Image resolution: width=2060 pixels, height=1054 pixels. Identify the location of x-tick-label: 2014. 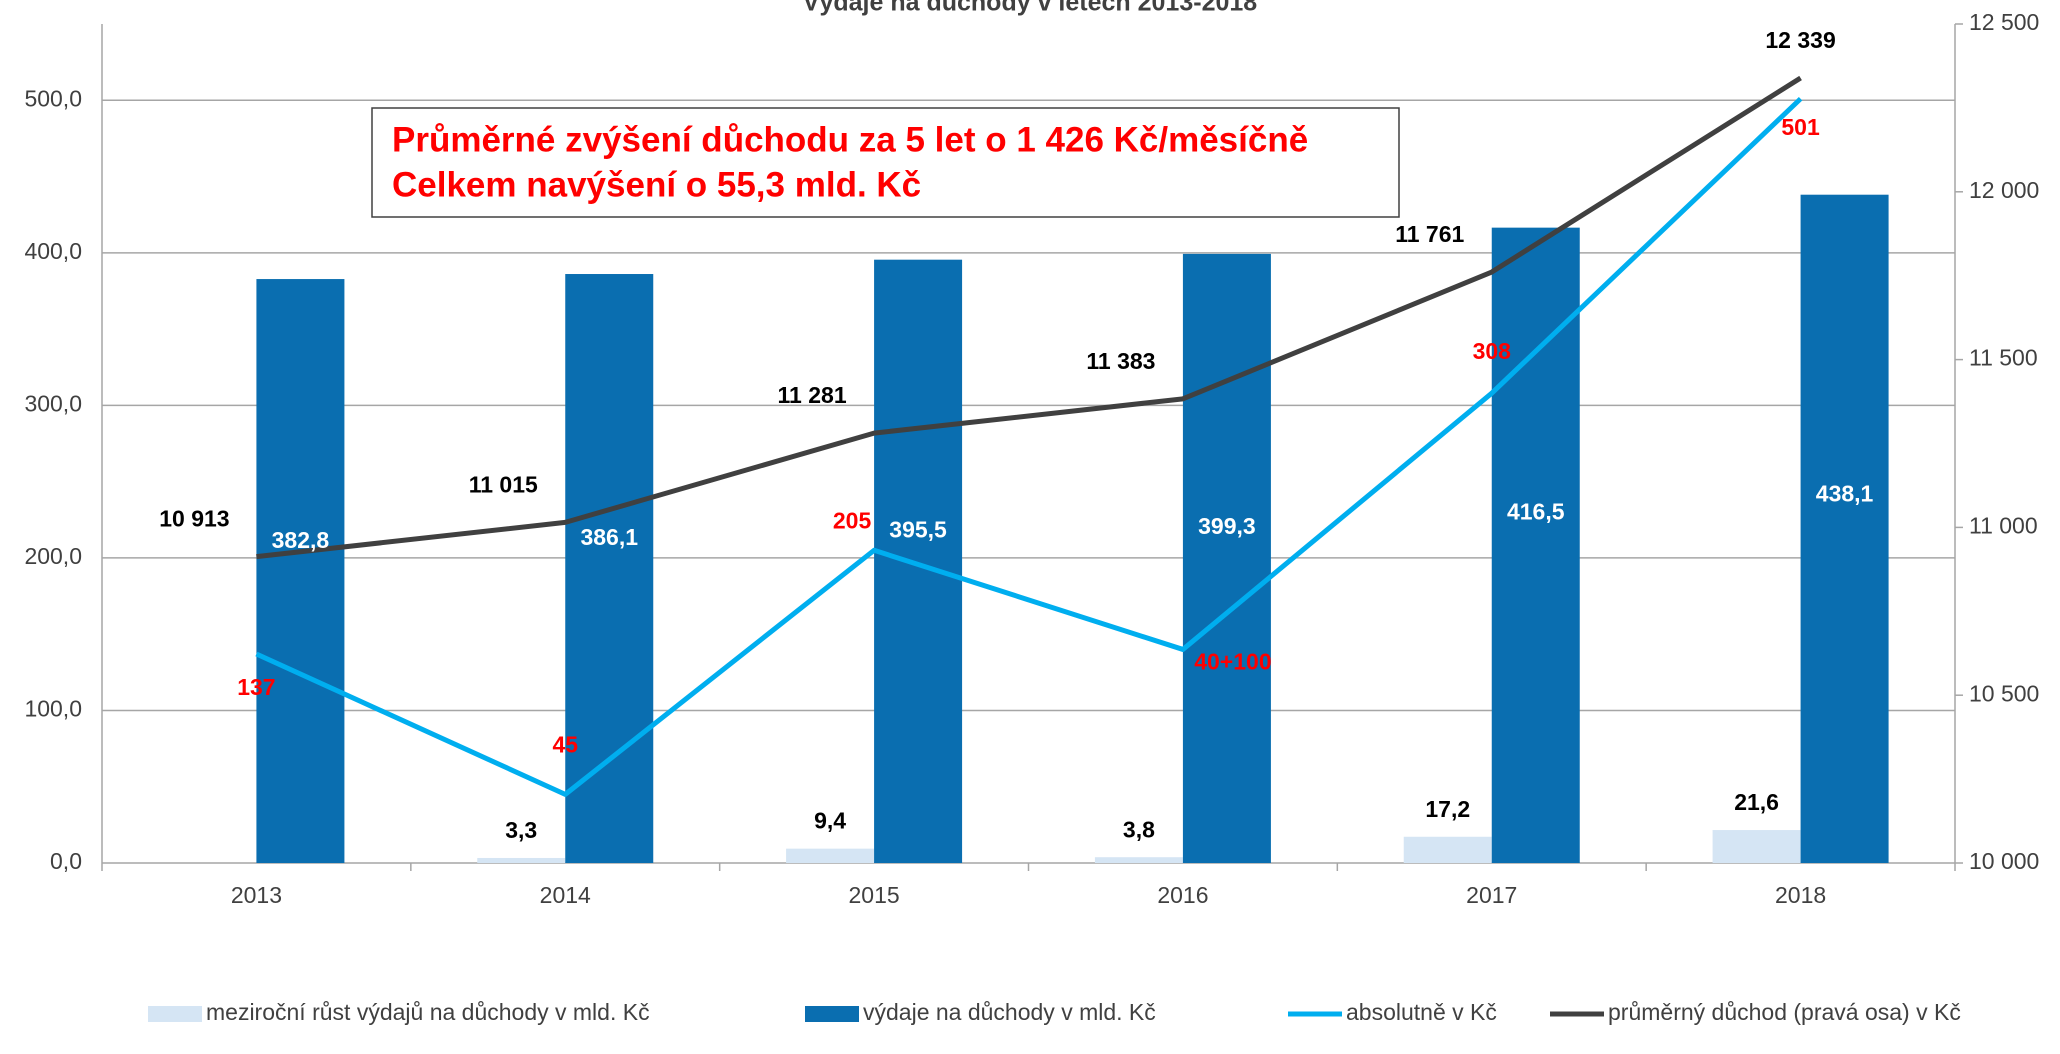
(565, 895).